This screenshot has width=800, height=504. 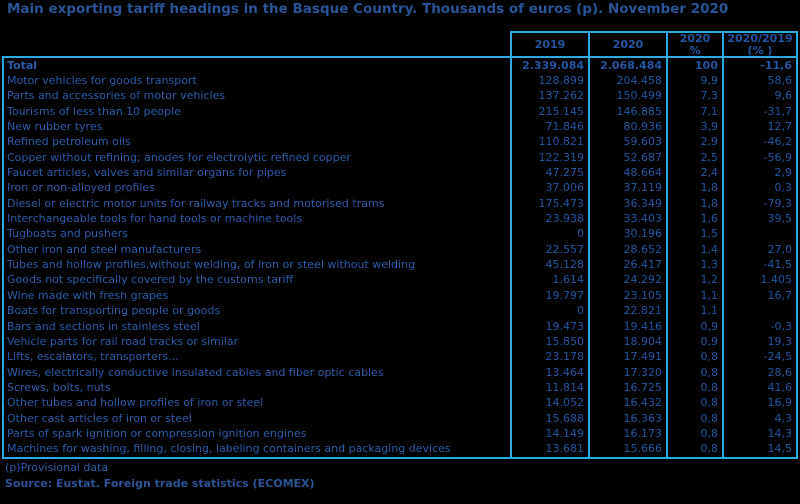 I want to click on cell-2020: 37.119, so click(x=628, y=188).